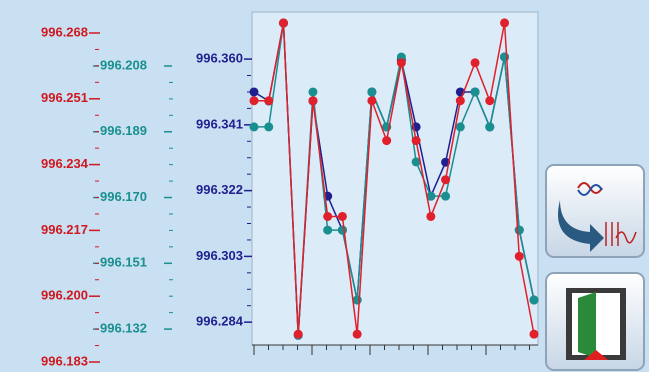 The height and width of the screenshot is (372, 649). What do you see at coordinates (123, 328) in the screenshot?
I see `y-tick-label: 996.132` at bounding box center [123, 328].